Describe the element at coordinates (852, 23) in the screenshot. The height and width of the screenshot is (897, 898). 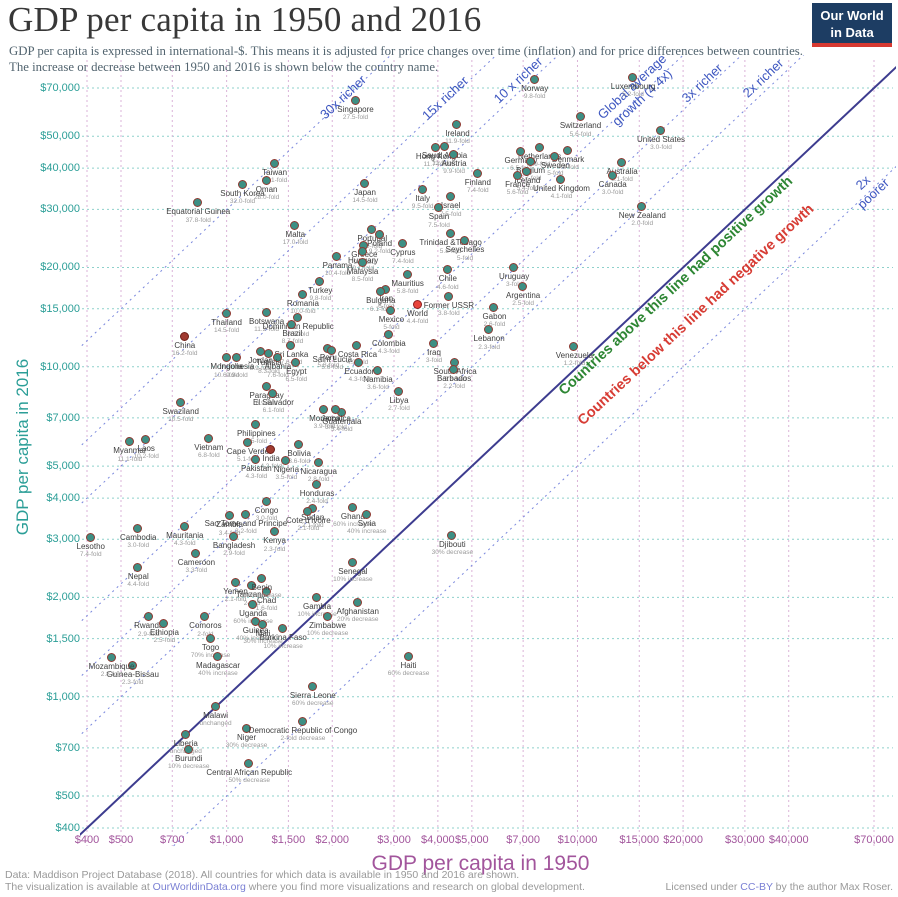
I see `owid-logo: Our World in Data` at that location.